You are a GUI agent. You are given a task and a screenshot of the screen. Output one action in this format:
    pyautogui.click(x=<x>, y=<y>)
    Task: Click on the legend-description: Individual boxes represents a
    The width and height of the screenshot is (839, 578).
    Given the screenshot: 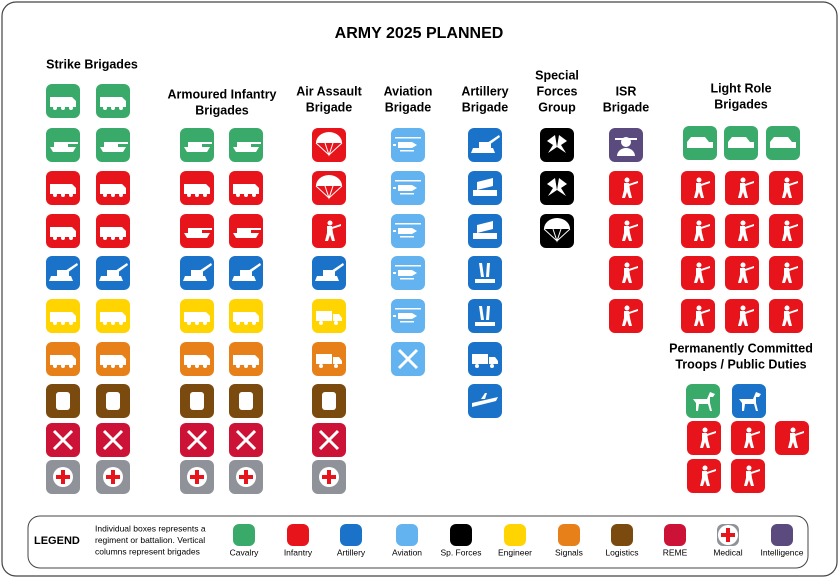 What is the action you would take?
    pyautogui.click(x=150, y=528)
    